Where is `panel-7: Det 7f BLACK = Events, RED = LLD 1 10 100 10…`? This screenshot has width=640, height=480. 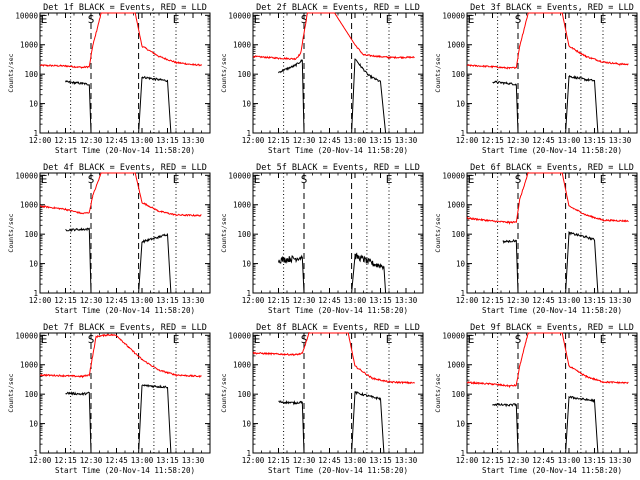
panel-7: Det 7f BLACK = Events, RED = LLD 1 10 100 10… is located at coordinates (109, 399).